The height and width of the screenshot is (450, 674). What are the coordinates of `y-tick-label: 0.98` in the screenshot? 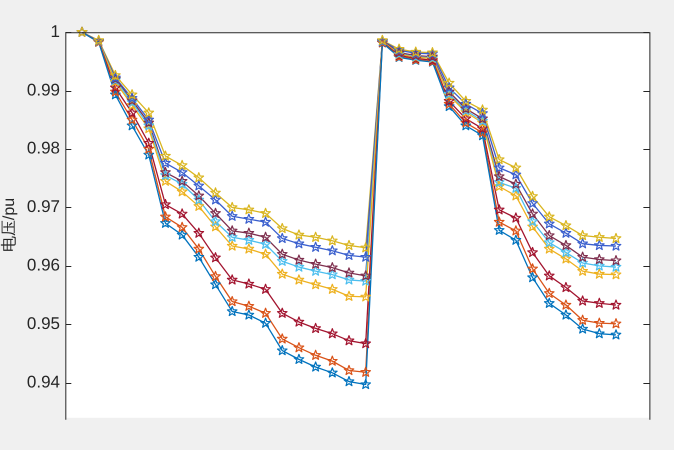 It's located at (43, 148).